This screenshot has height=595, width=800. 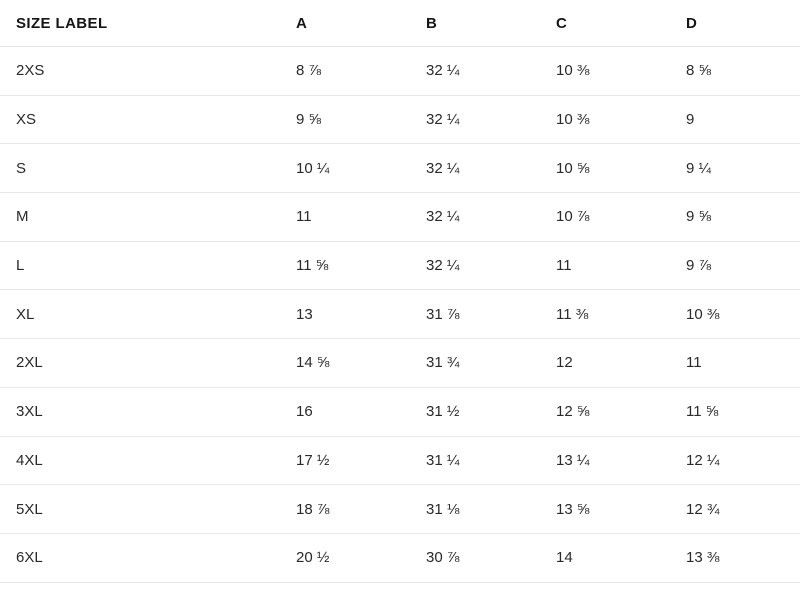 I want to click on table-row-m: M 11 32 ¼ 10 ⅞ 9 ⅝, so click(x=400, y=217).